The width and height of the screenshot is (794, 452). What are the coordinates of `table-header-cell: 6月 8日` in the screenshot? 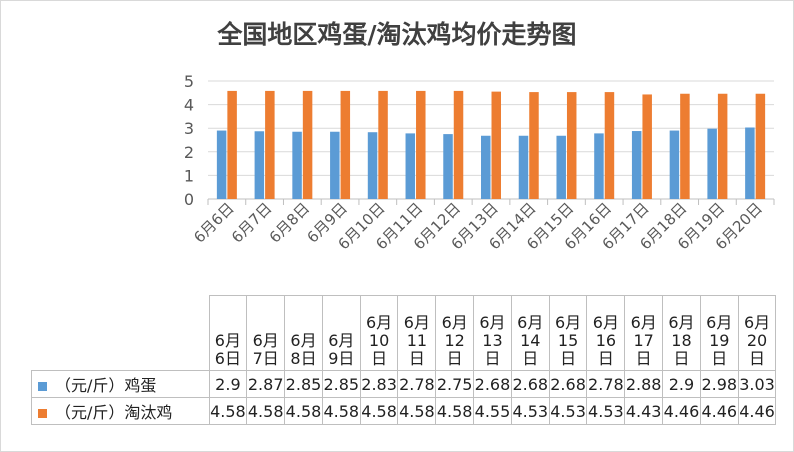 It's located at (303, 333).